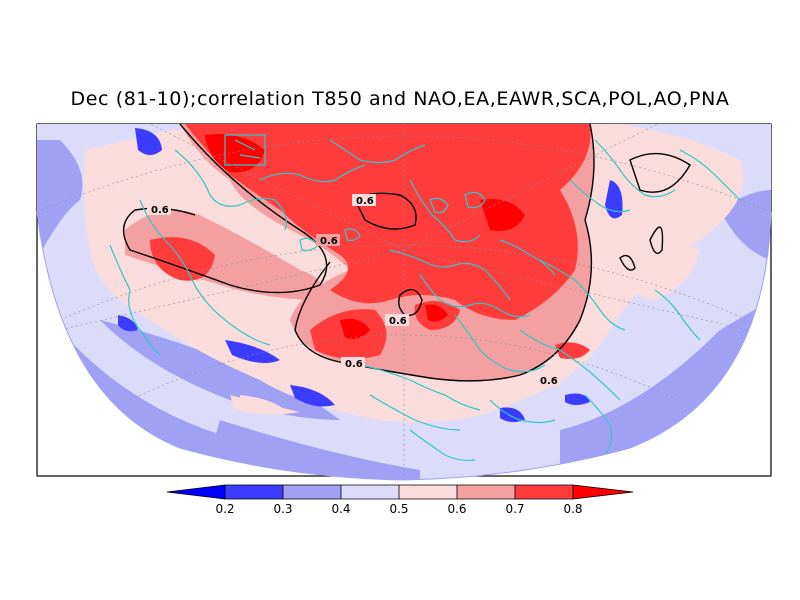 The image size is (800, 600). I want to click on field-min-asia-south, so click(577, 399).